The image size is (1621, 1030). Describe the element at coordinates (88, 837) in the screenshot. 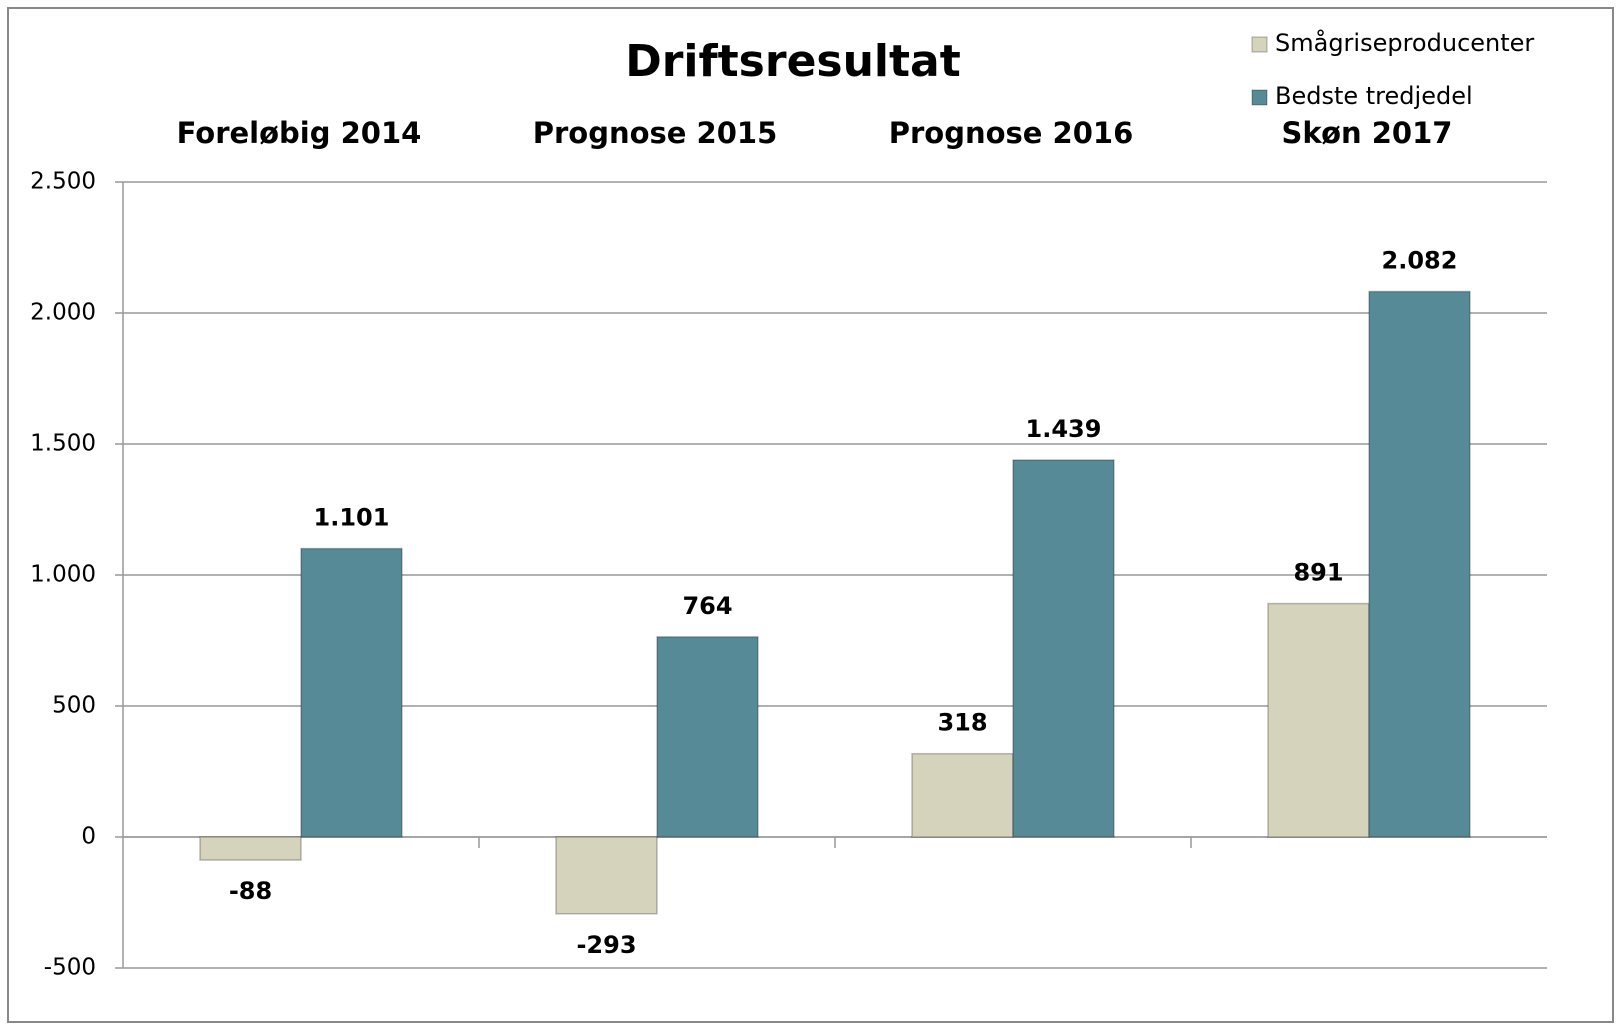

I see `y-tick-label: 0` at that location.